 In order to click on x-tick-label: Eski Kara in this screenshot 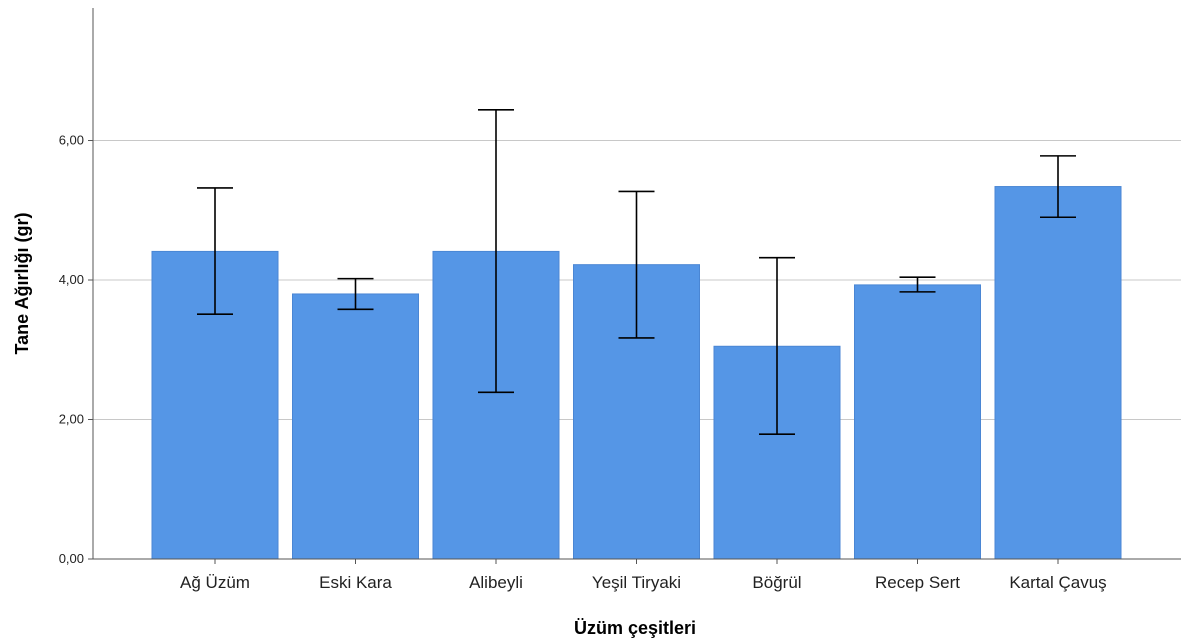, I will do `click(355, 582)`.